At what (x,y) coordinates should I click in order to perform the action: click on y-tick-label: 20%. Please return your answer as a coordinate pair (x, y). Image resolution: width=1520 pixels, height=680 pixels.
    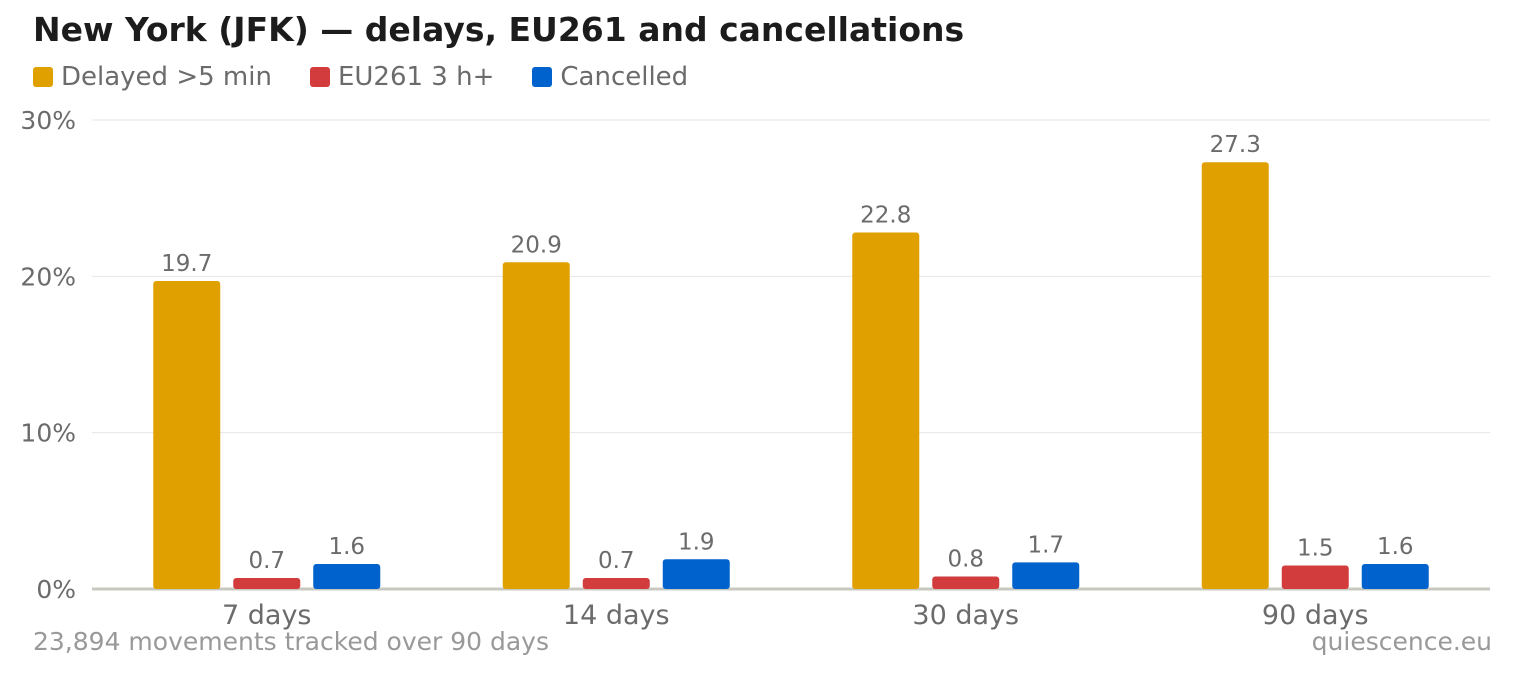
    Looking at the image, I should click on (48, 276).